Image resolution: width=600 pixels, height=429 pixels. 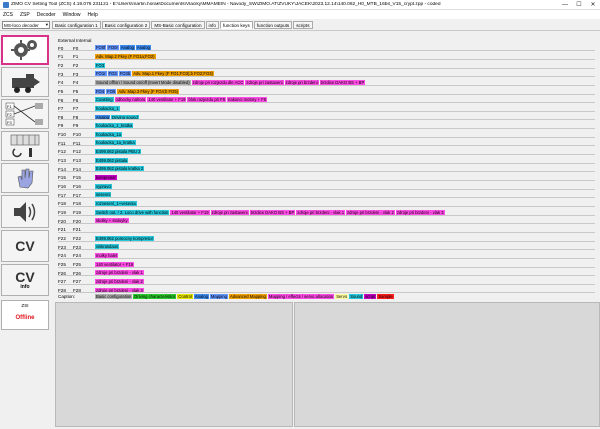 What do you see at coordinates (327, 108) in the screenshot?
I see `fkey-row: F7 F7 houkacka_1` at bounding box center [327, 108].